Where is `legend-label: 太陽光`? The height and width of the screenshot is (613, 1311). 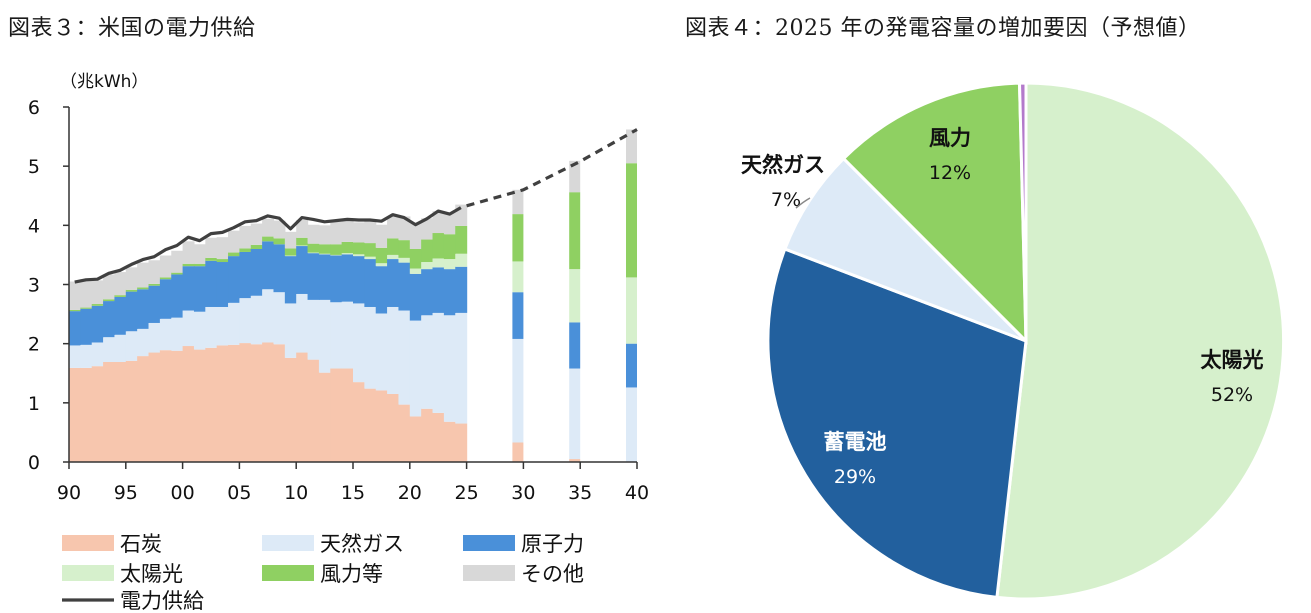 legend-label: 太陽光 is located at coordinates (151, 574).